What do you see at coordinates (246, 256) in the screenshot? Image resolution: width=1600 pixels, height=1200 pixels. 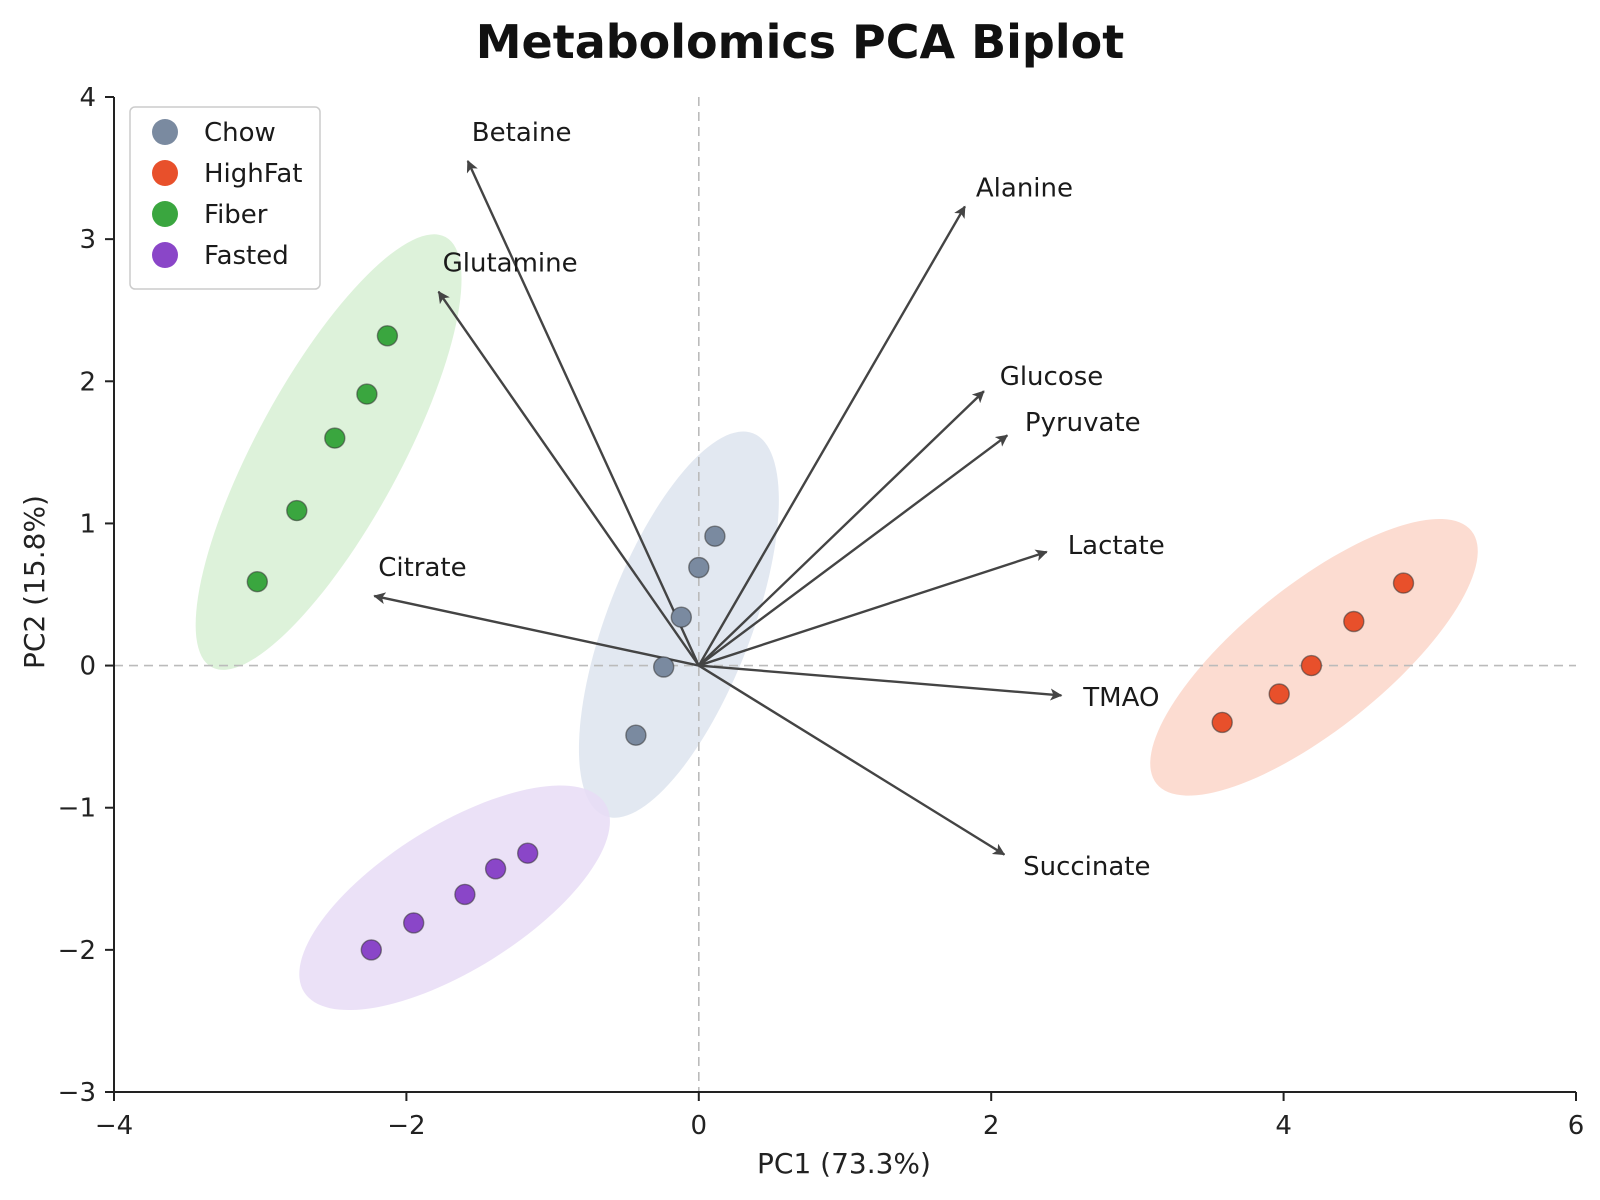 I see `legend-label-fasted: Fasted` at bounding box center [246, 256].